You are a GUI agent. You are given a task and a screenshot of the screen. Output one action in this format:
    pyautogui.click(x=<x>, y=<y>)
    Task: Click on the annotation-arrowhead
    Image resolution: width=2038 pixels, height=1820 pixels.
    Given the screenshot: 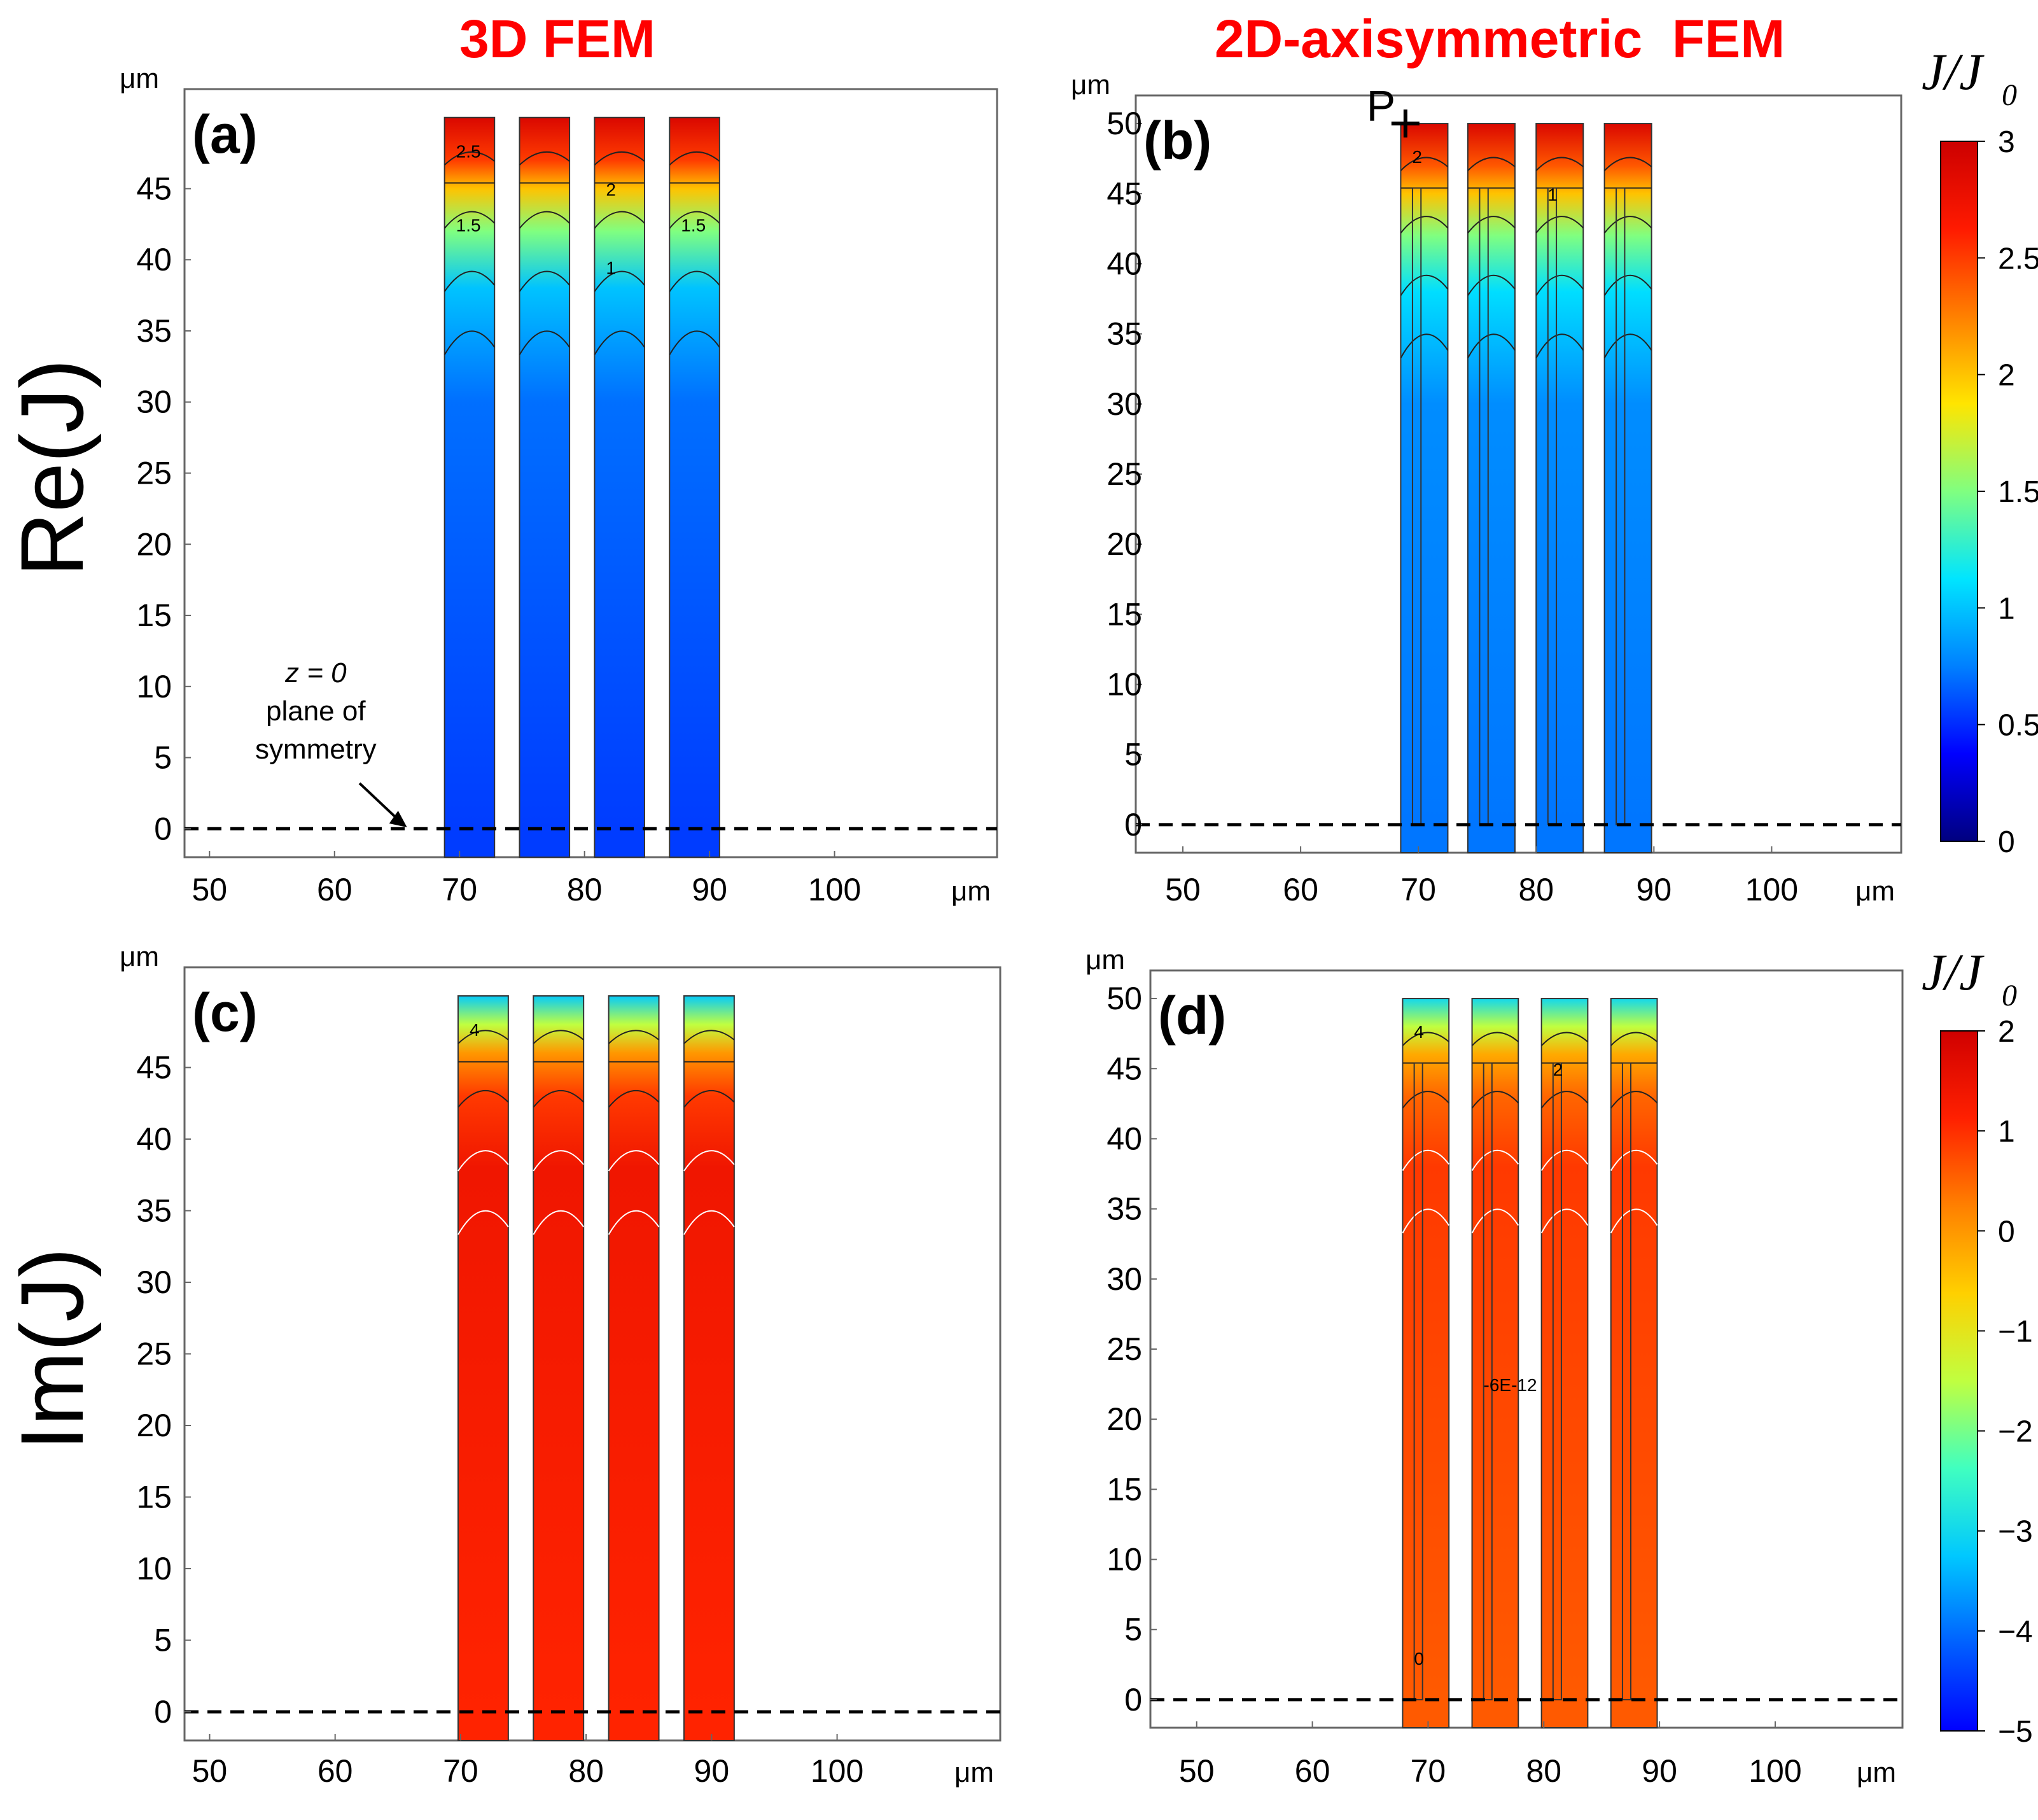 What is the action you would take?
    pyautogui.click(x=398, y=819)
    